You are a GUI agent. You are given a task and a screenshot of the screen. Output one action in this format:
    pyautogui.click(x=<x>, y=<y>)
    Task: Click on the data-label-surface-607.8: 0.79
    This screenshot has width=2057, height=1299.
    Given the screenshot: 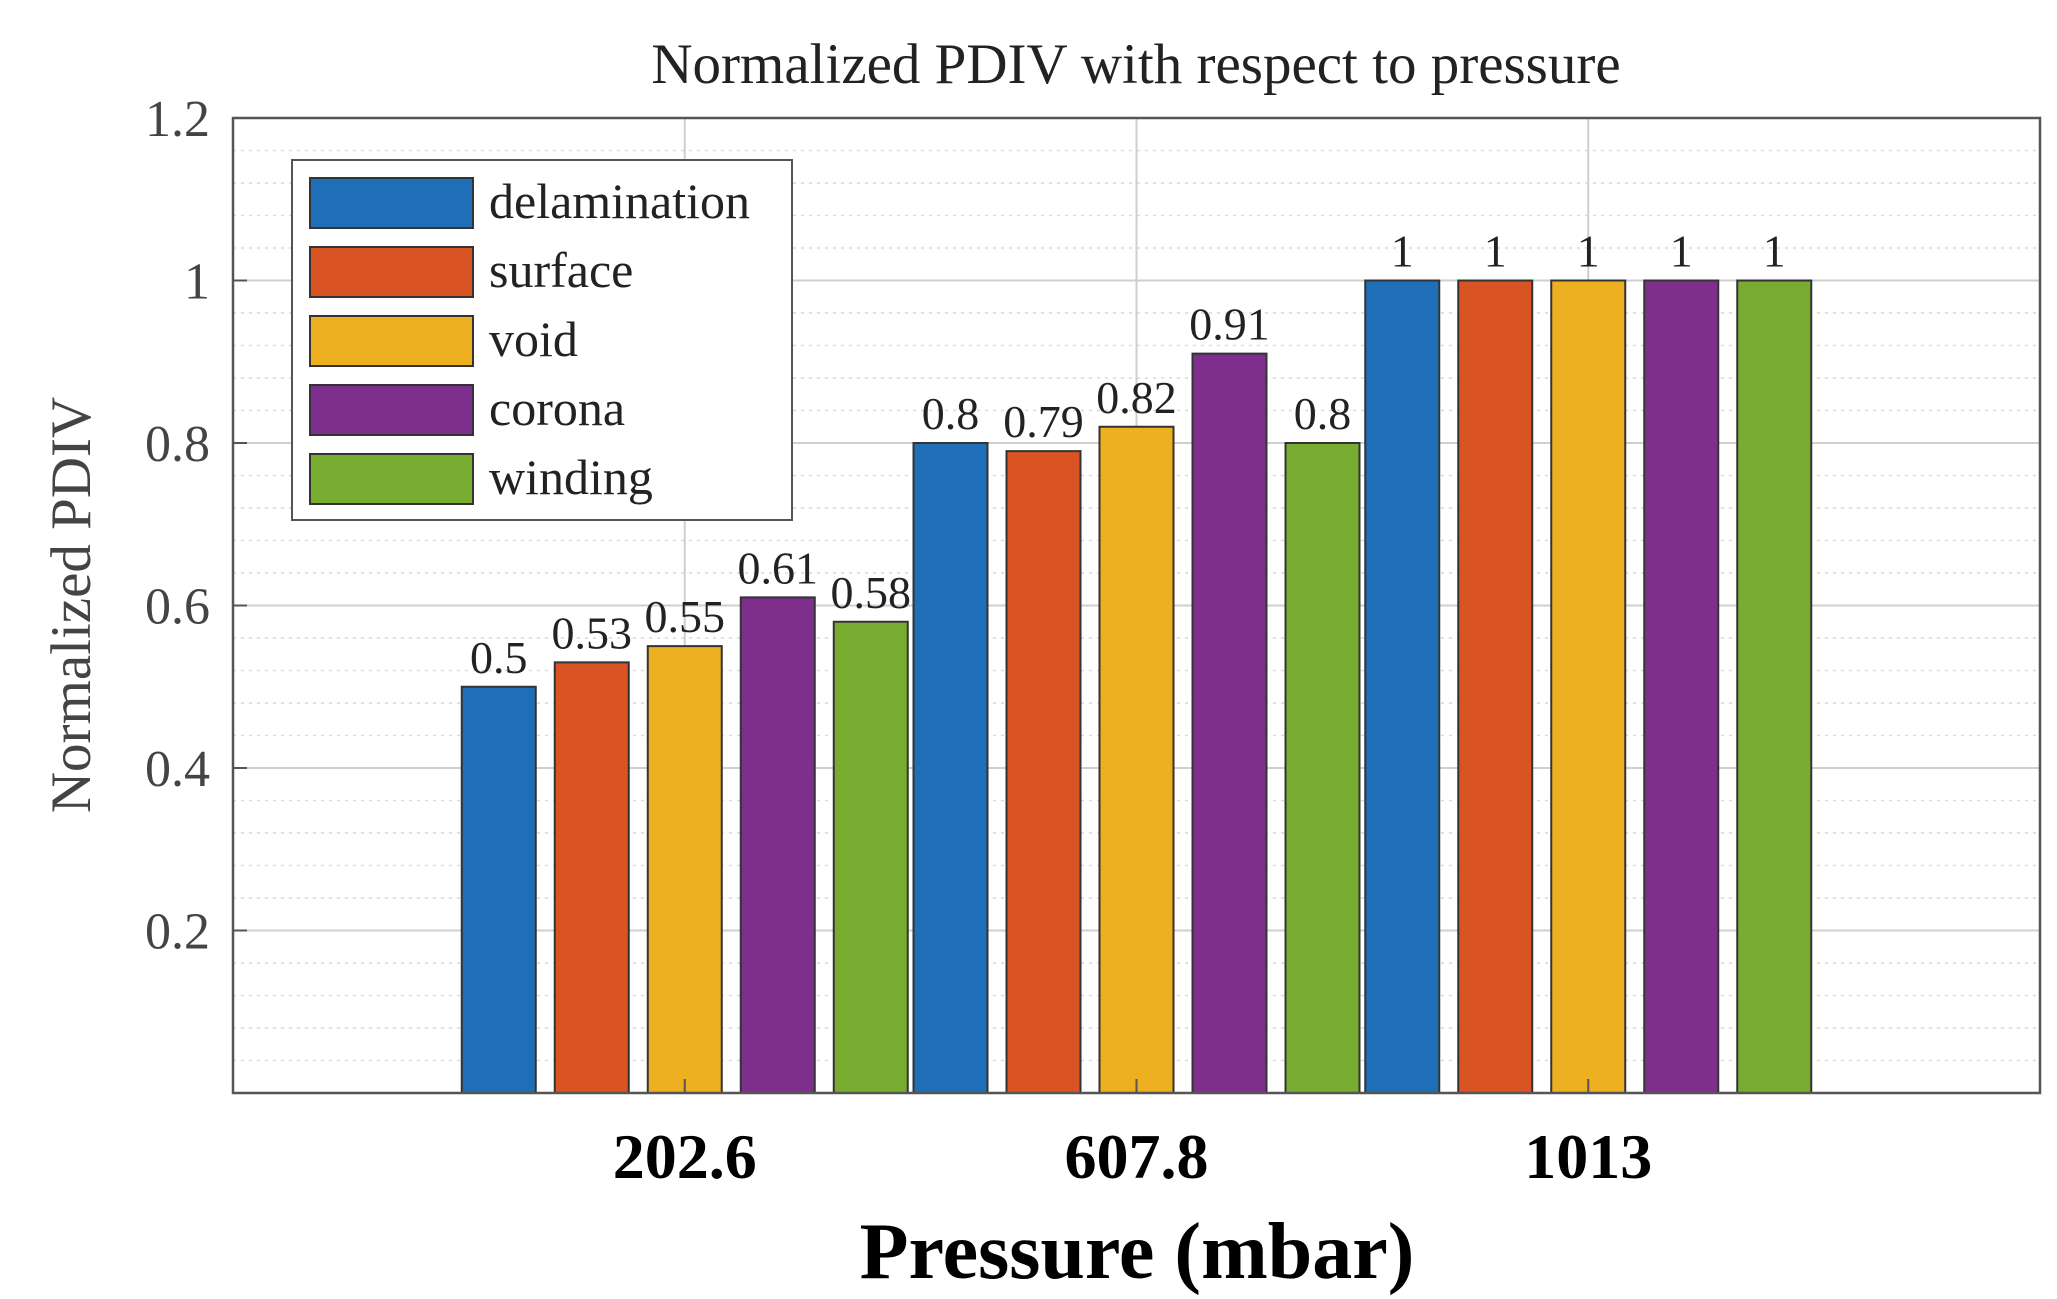 What is the action you would take?
    pyautogui.click(x=1043, y=421)
    